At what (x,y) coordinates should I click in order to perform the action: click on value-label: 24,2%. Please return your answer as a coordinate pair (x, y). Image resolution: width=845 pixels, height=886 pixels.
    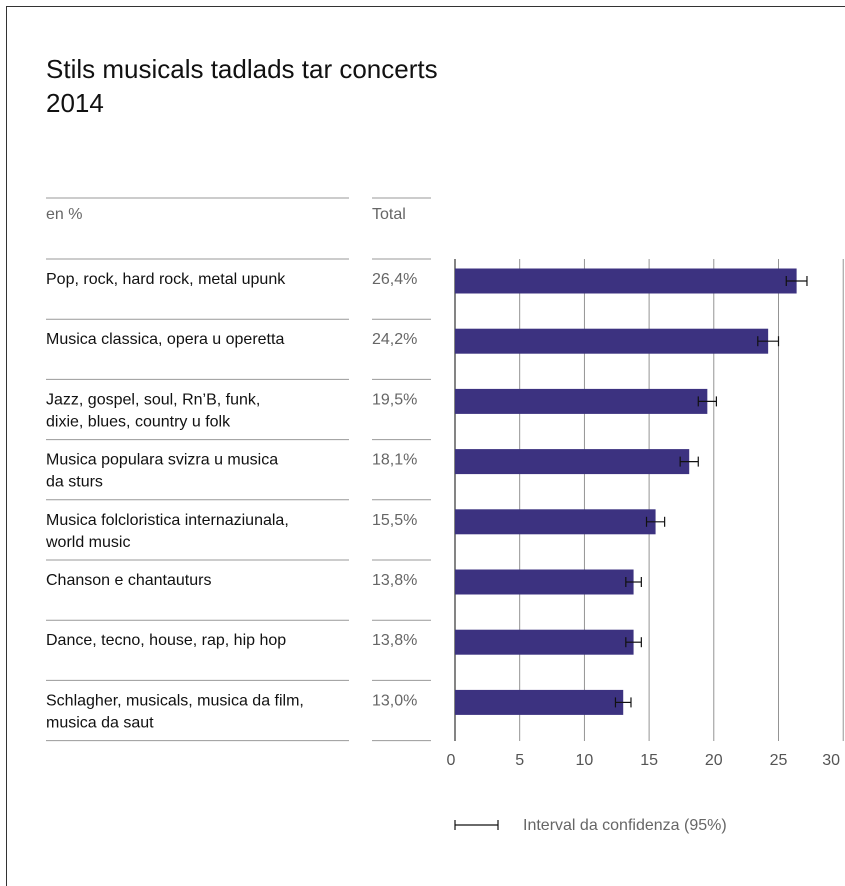
    Looking at the image, I should click on (394, 339).